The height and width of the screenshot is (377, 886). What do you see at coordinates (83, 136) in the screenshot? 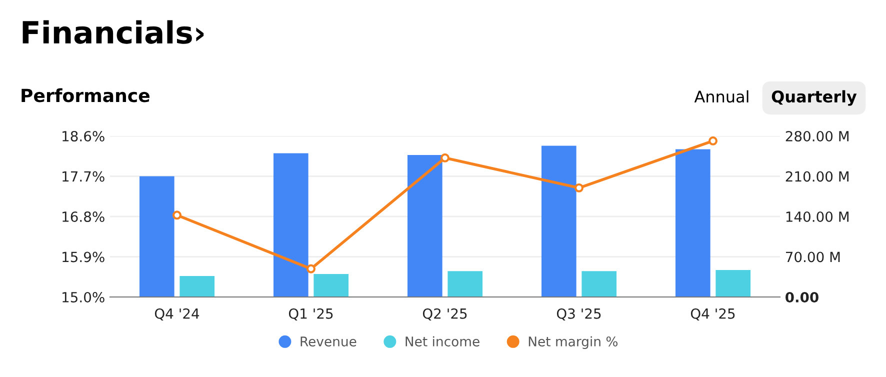
I see `y-tick-label: 18.6%` at bounding box center [83, 136].